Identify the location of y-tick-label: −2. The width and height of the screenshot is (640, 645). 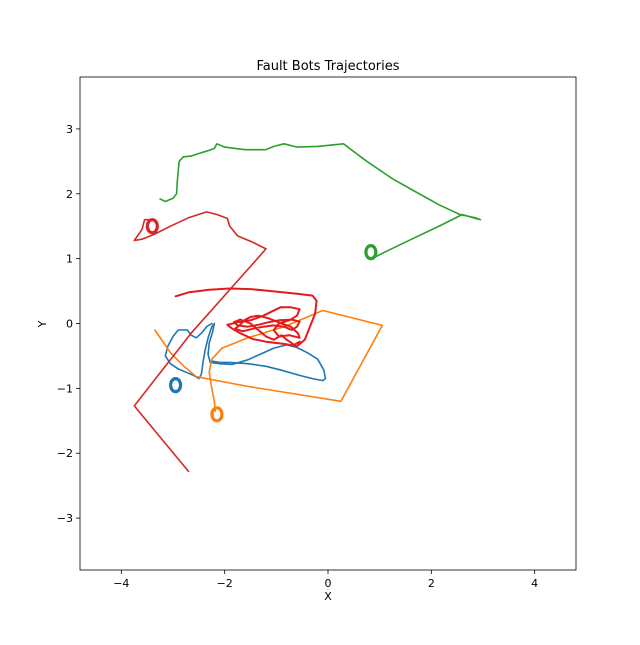
(65, 453).